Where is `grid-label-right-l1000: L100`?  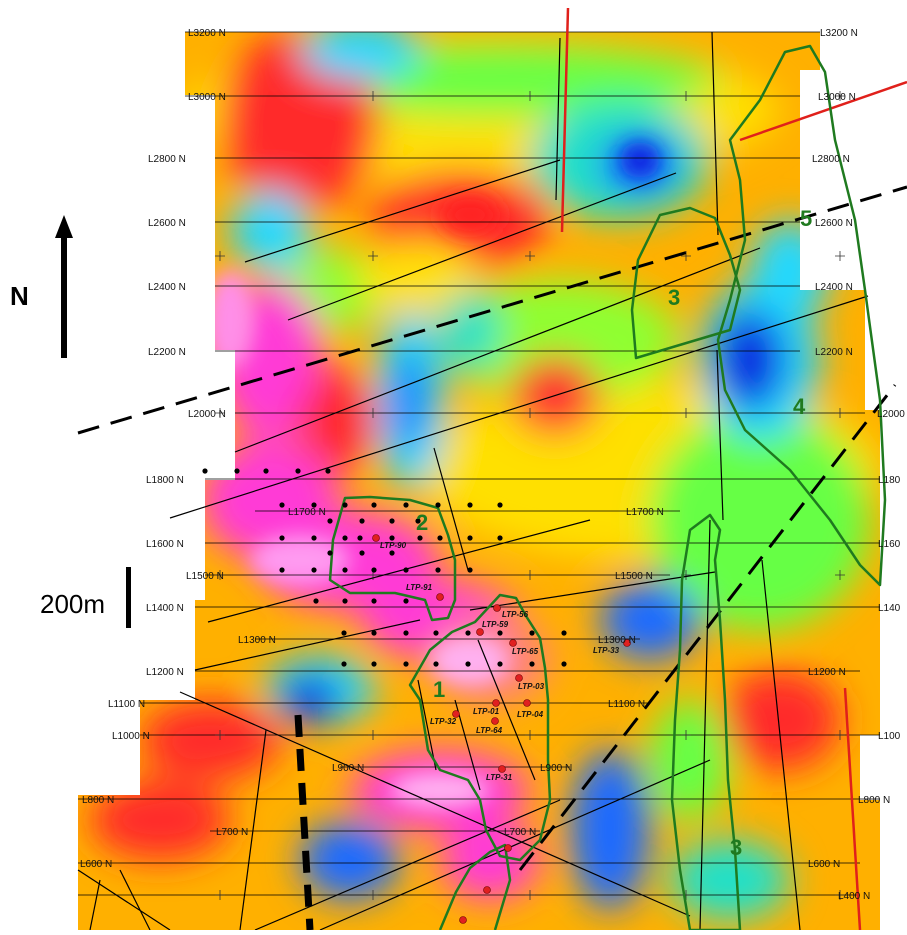 grid-label-right-l1000: L100 is located at coordinates (889, 736).